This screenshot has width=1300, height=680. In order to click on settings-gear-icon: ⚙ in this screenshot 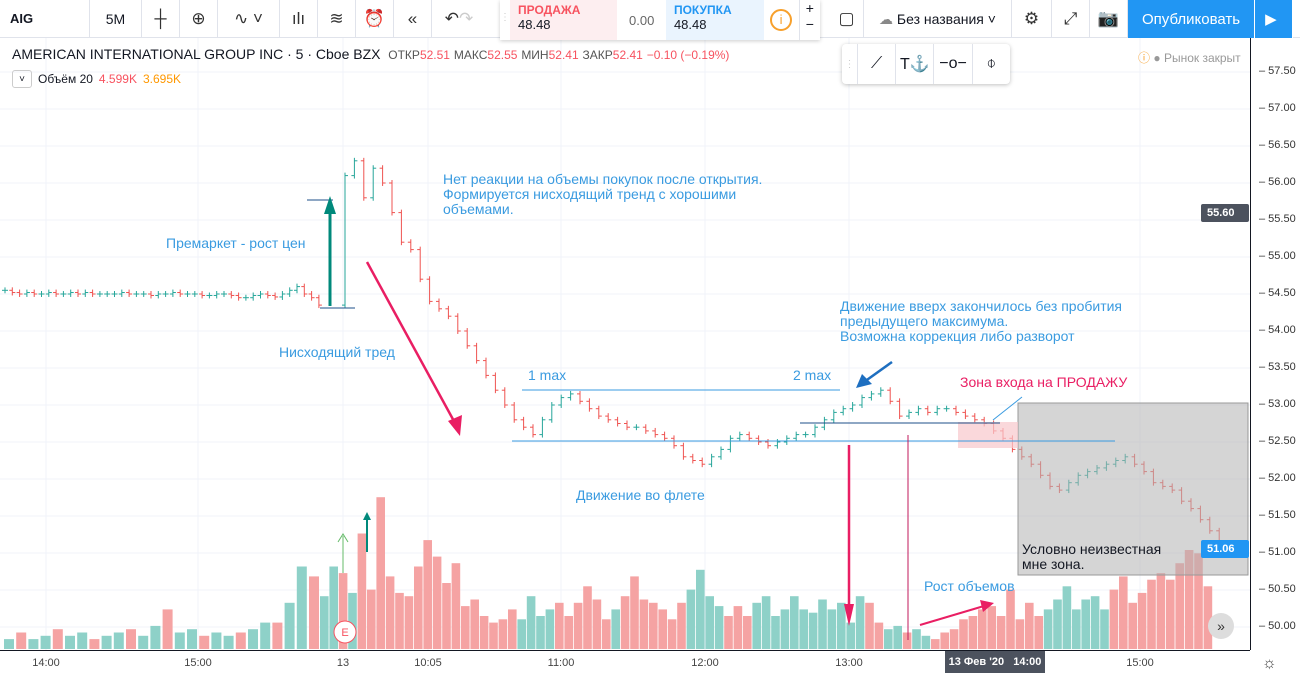, I will do `click(1032, 19)`.